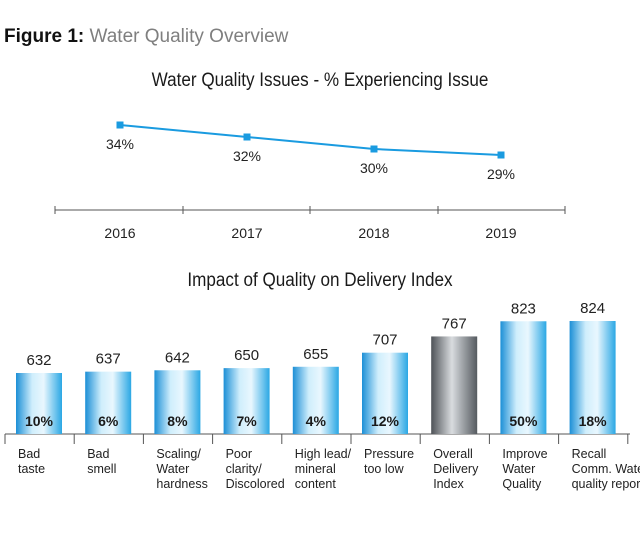 The height and width of the screenshot is (534, 640). I want to click on bar-chart-title: Impact of Quality on Delivery Index, so click(320, 280).